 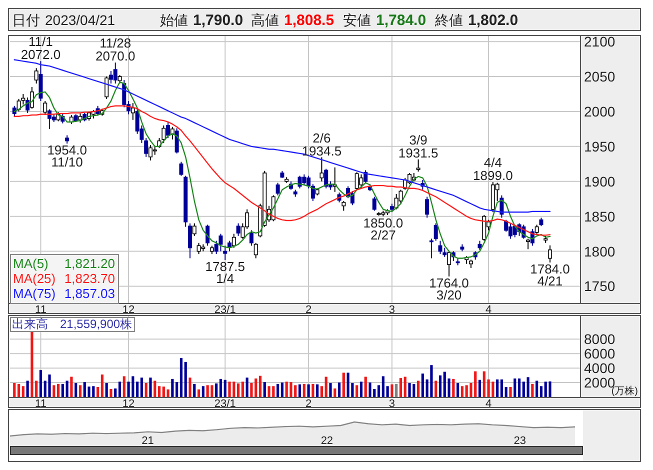 I want to click on annotation: 1,823.70, so click(x=89, y=278).